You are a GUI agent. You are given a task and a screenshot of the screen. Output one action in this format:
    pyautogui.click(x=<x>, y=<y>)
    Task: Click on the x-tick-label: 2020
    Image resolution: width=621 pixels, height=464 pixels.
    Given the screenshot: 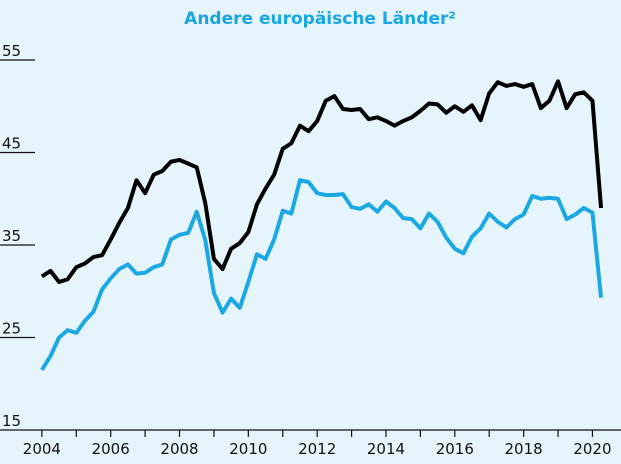 What is the action you would take?
    pyautogui.click(x=592, y=449)
    